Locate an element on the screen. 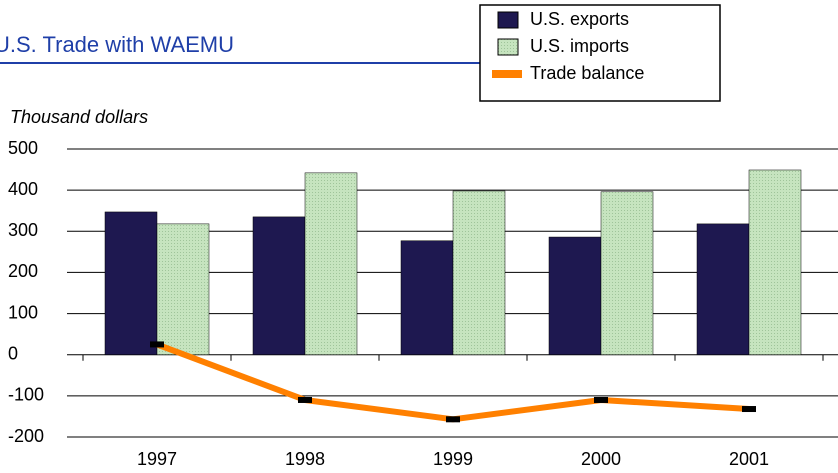  y-tick-label: 0 is located at coordinates (13, 353).